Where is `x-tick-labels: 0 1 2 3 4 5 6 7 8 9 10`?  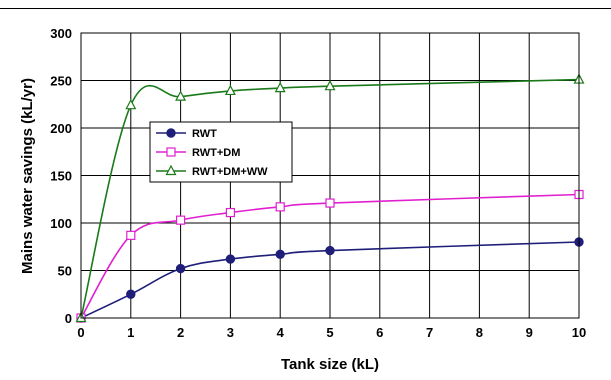
x-tick-labels: 0 1 2 3 4 5 6 7 8 9 10 is located at coordinates (331, 332).